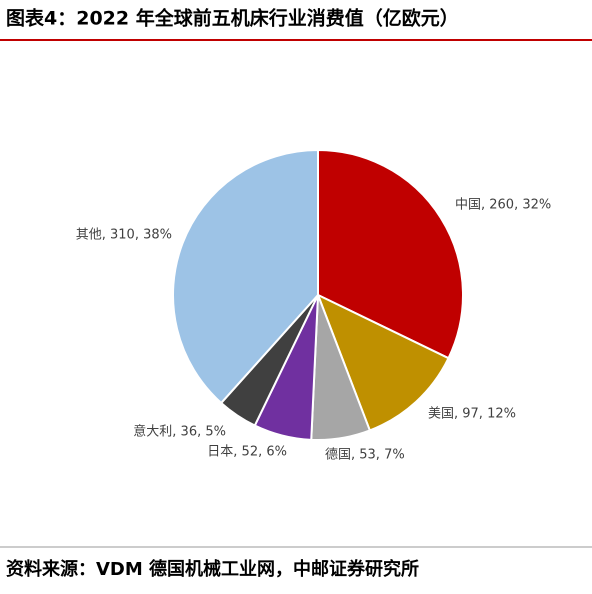  I want to click on data-label: 美国, 97, 12%, so click(472, 414).